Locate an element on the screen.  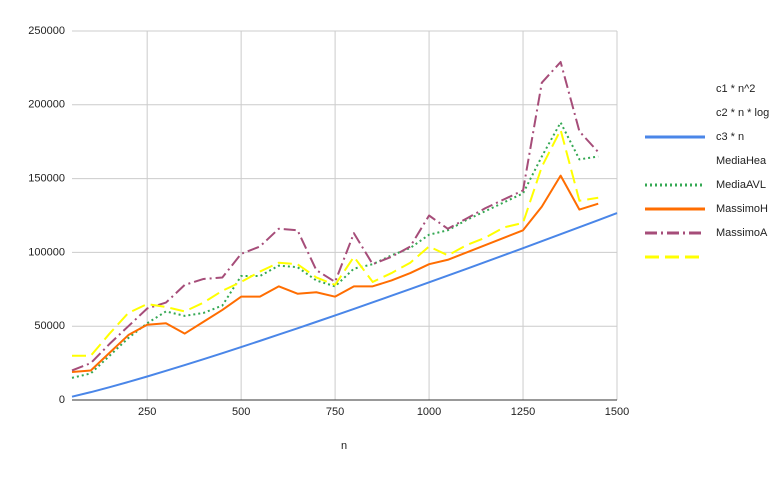
x-tick-label: 1250 is located at coordinates (523, 412).